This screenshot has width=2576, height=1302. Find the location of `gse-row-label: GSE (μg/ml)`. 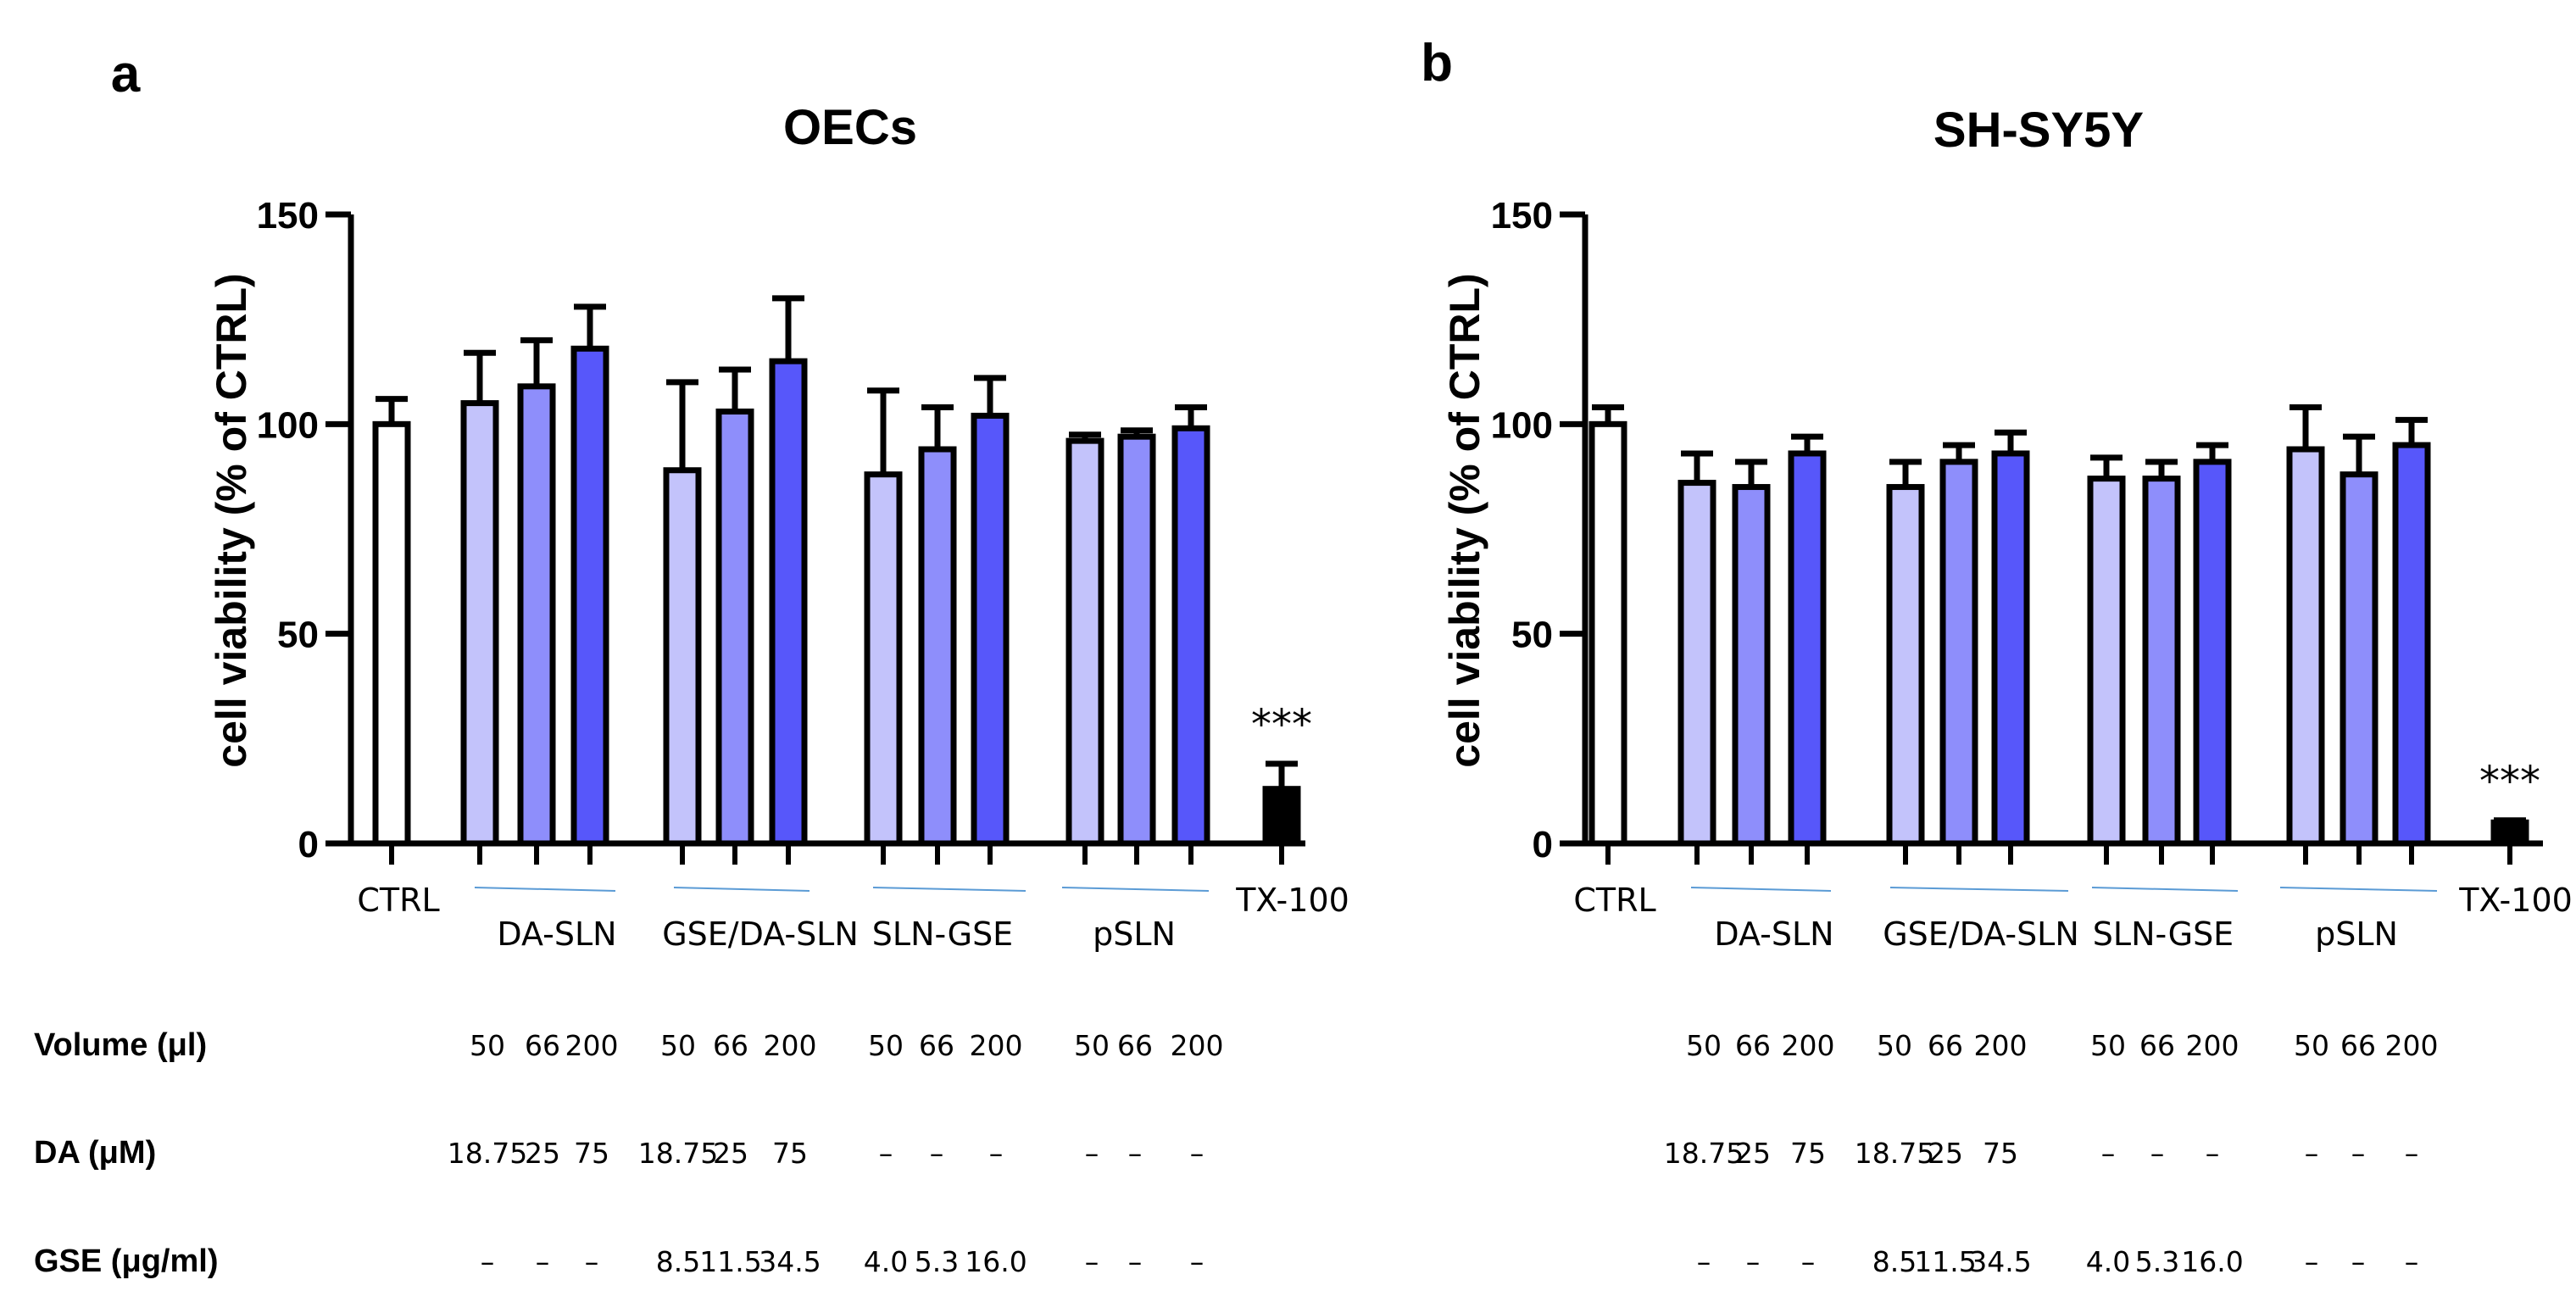

gse-row-label: GSE (μg/ml) is located at coordinates (126, 1261).